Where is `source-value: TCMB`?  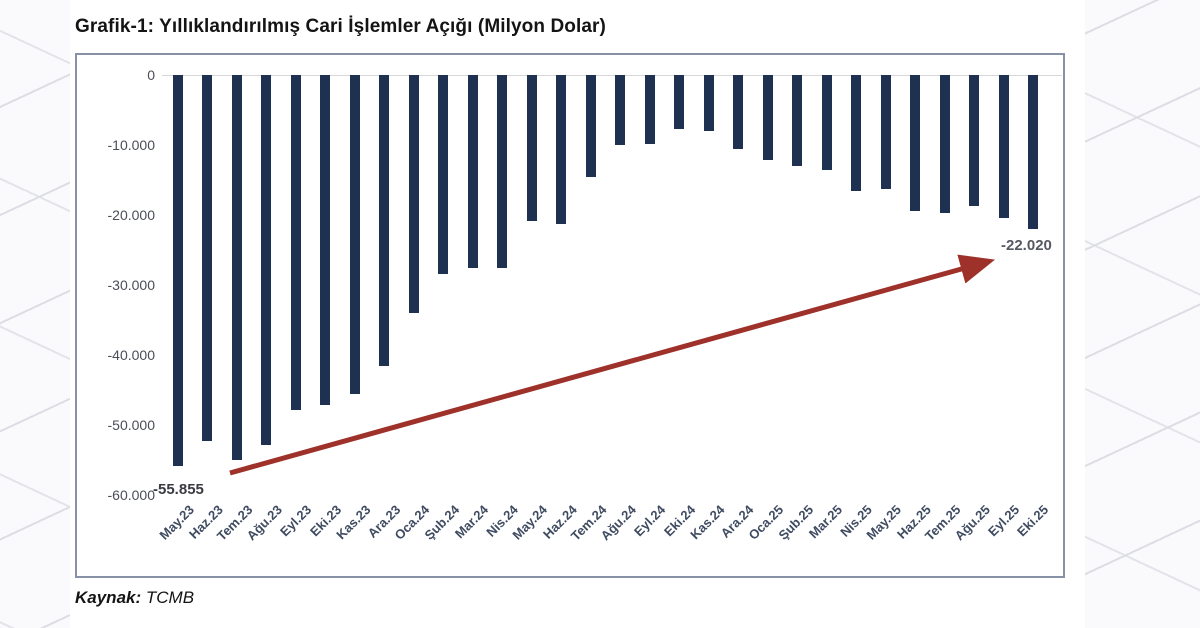 source-value: TCMB is located at coordinates (170, 597).